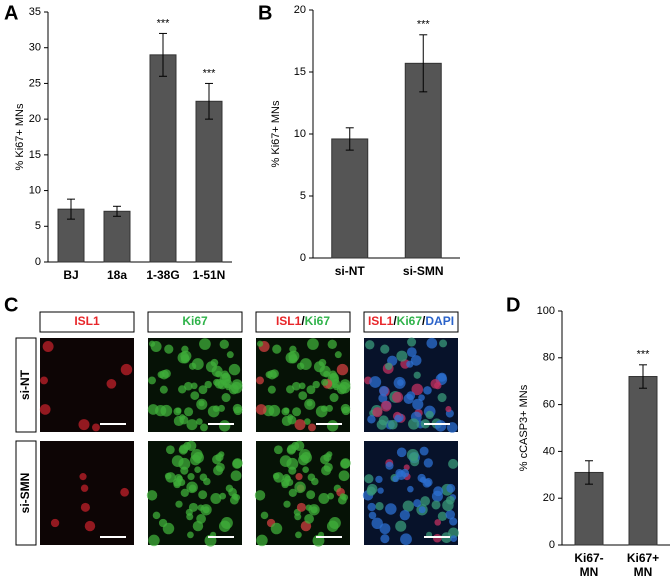 Image resolution: width=672 pixels, height=584 pixels. I want to click on x-tick-label: Ki67-MN, so click(588, 565).